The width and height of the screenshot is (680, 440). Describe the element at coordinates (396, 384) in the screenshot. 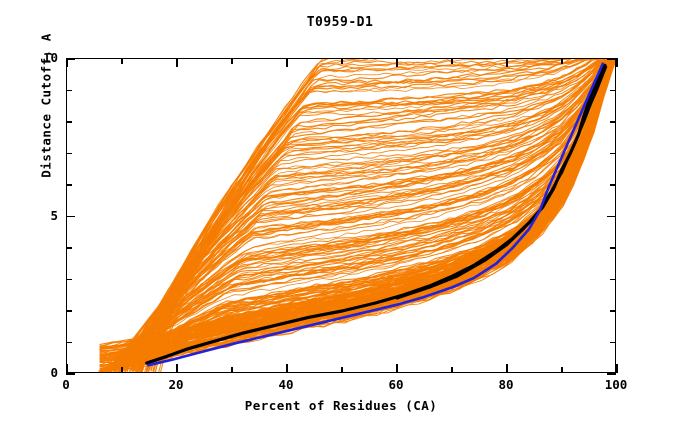

I see `x-tick-label: 60` at that location.